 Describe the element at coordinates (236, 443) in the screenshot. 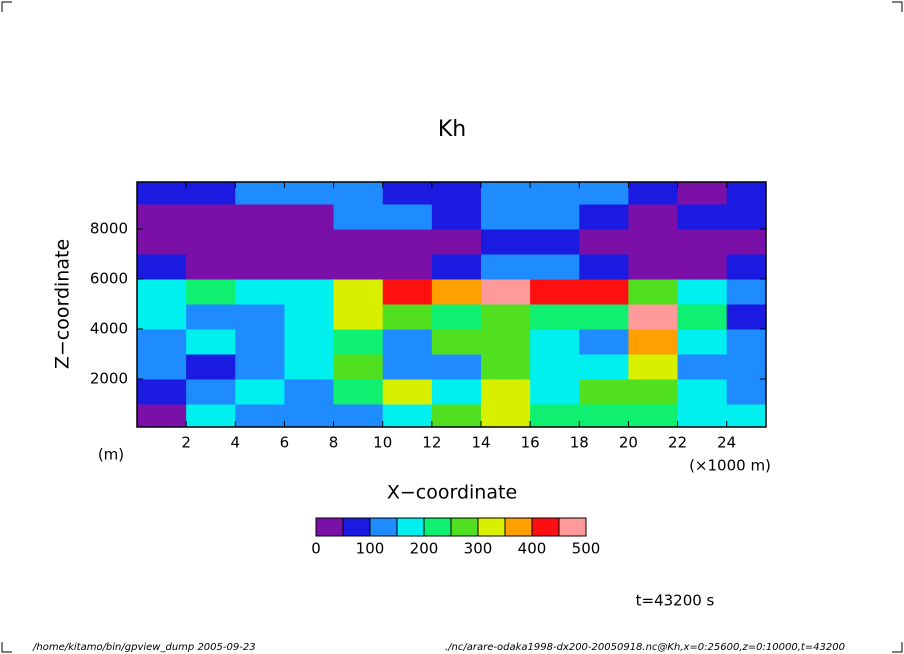

I see `x-tick-label: 4` at that location.